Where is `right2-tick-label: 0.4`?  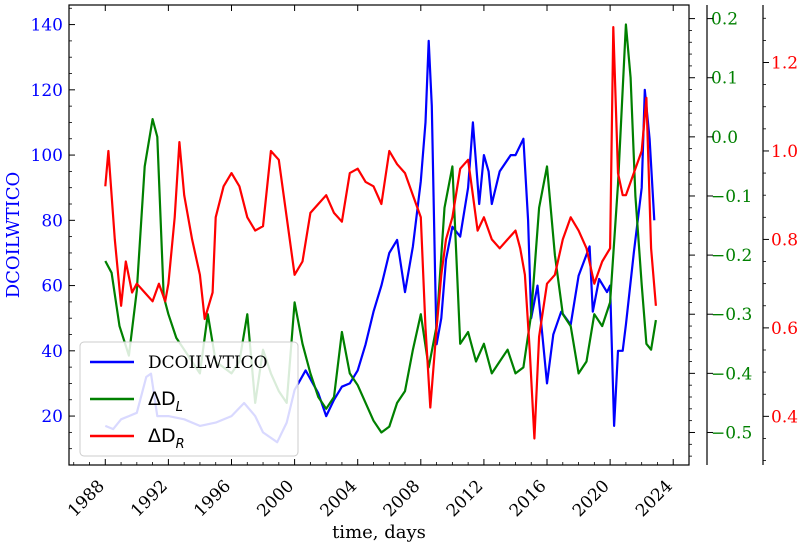
right2-tick-label: 0.4 is located at coordinates (784, 417).